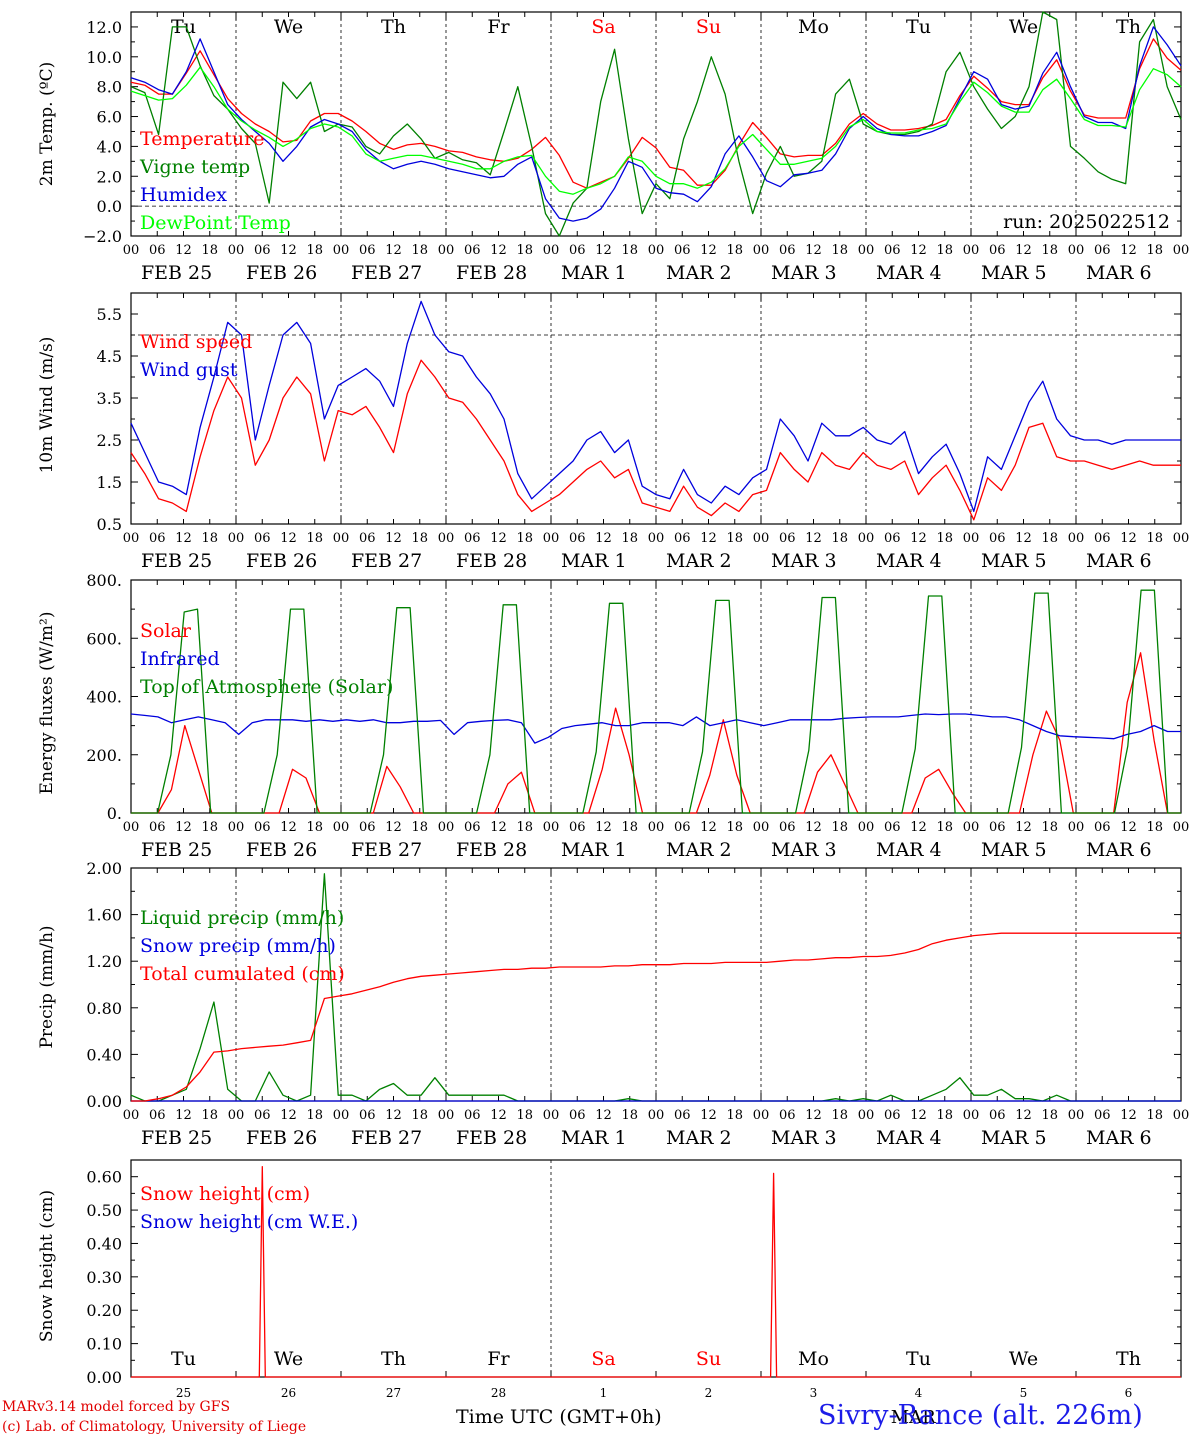 Image resolution: width=1194 pixels, height=1440 pixels. What do you see at coordinates (109, 440) in the screenshot?
I see `y-tick-label: 2.5` at bounding box center [109, 440].